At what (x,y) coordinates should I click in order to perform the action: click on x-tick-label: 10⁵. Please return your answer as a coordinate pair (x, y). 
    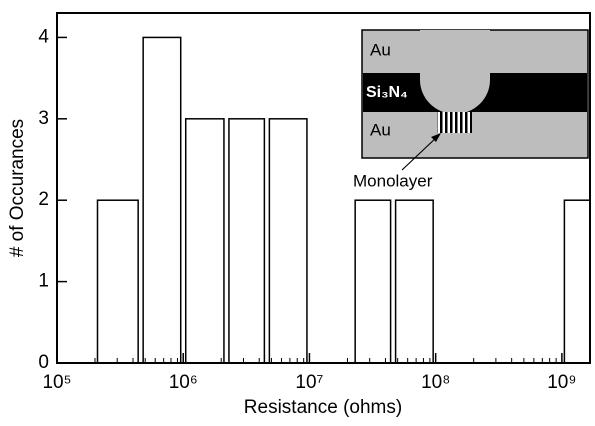
    Looking at the image, I should click on (56, 382).